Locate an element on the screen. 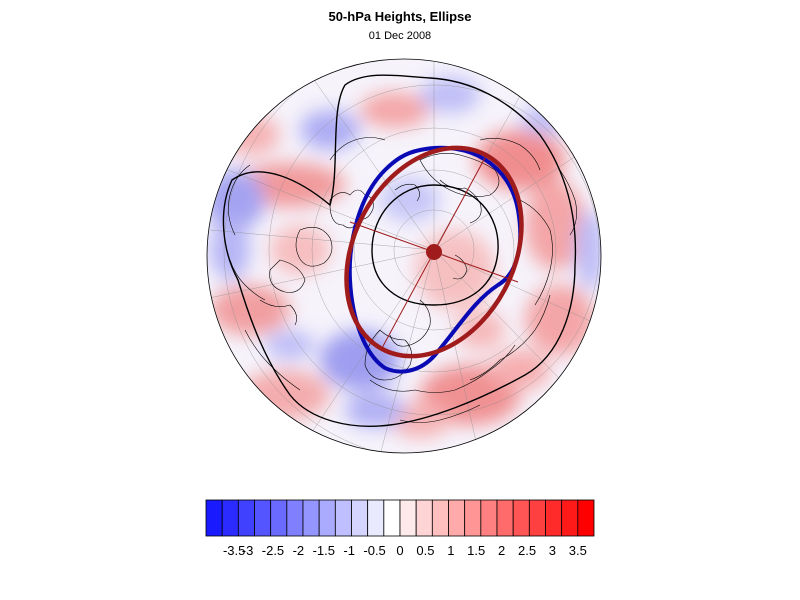 The width and height of the screenshot is (800, 600). colorbar-tick-label: 1.5 is located at coordinates (476, 550).